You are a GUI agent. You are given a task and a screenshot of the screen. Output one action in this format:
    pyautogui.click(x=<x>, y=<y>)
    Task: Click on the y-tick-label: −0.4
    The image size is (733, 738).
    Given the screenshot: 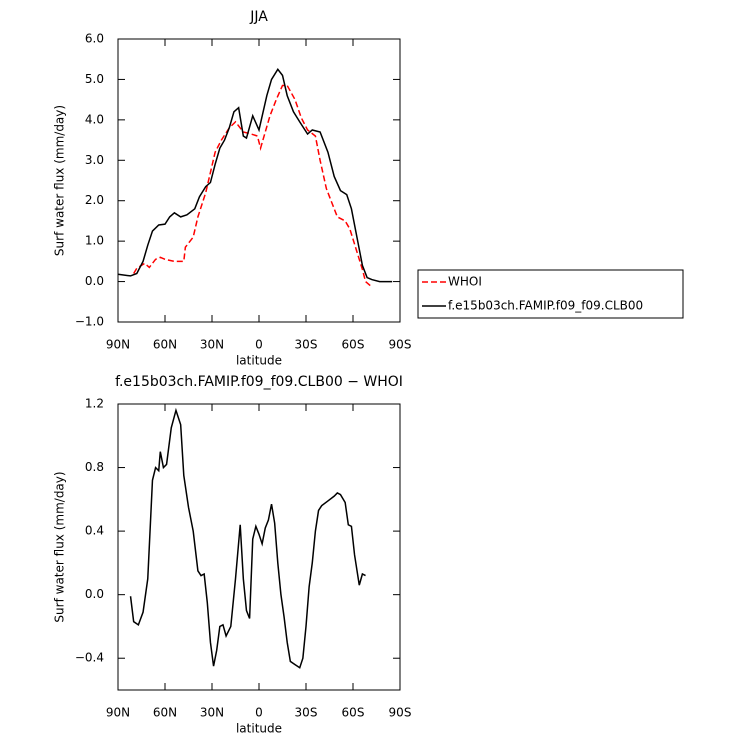 What is the action you would take?
    pyautogui.click(x=89, y=658)
    